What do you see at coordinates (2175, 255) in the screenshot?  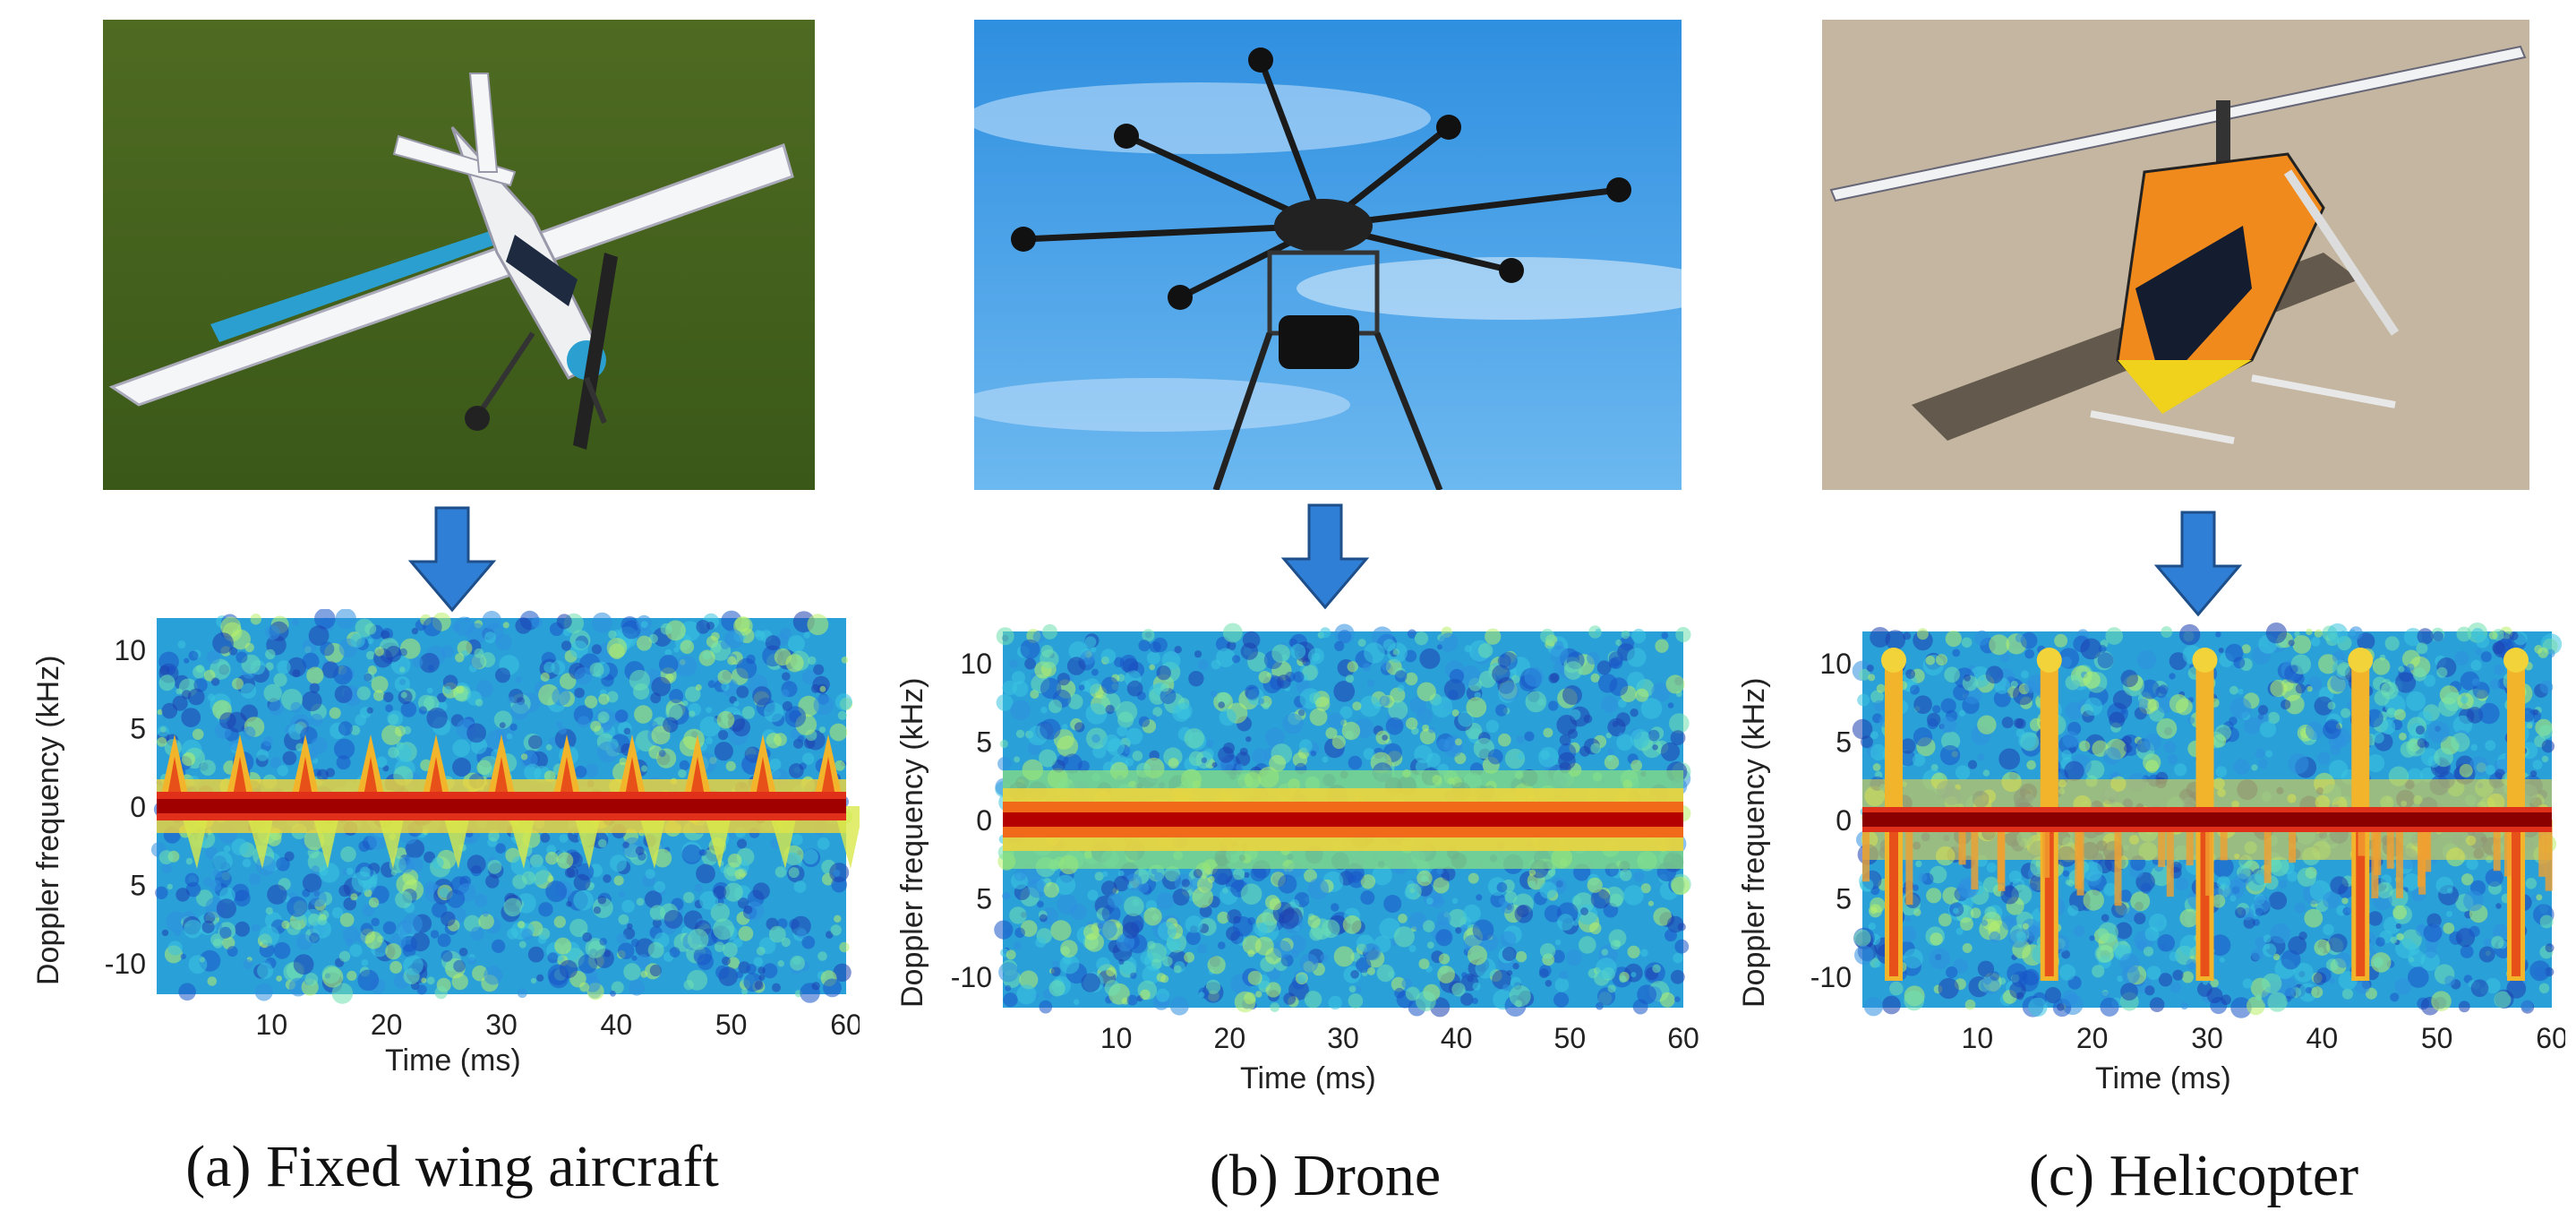 I see `helicopter-photo` at bounding box center [2175, 255].